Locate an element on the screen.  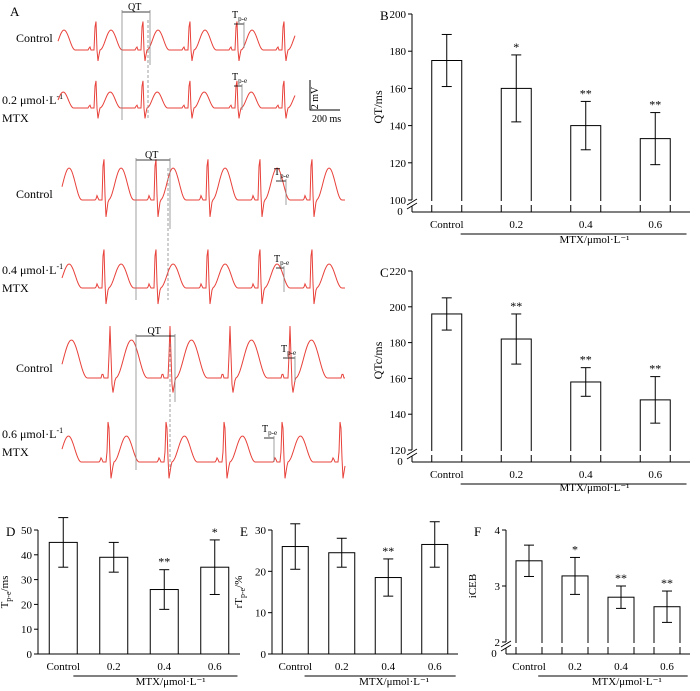
scale-voltage-label: 2 mV is located at coordinates (315, 97).